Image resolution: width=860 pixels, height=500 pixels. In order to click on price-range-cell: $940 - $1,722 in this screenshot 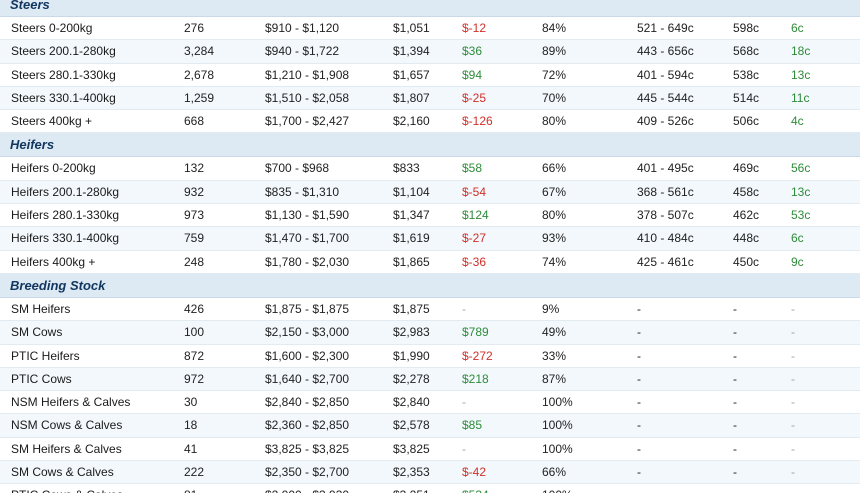, I will do `click(302, 51)`.